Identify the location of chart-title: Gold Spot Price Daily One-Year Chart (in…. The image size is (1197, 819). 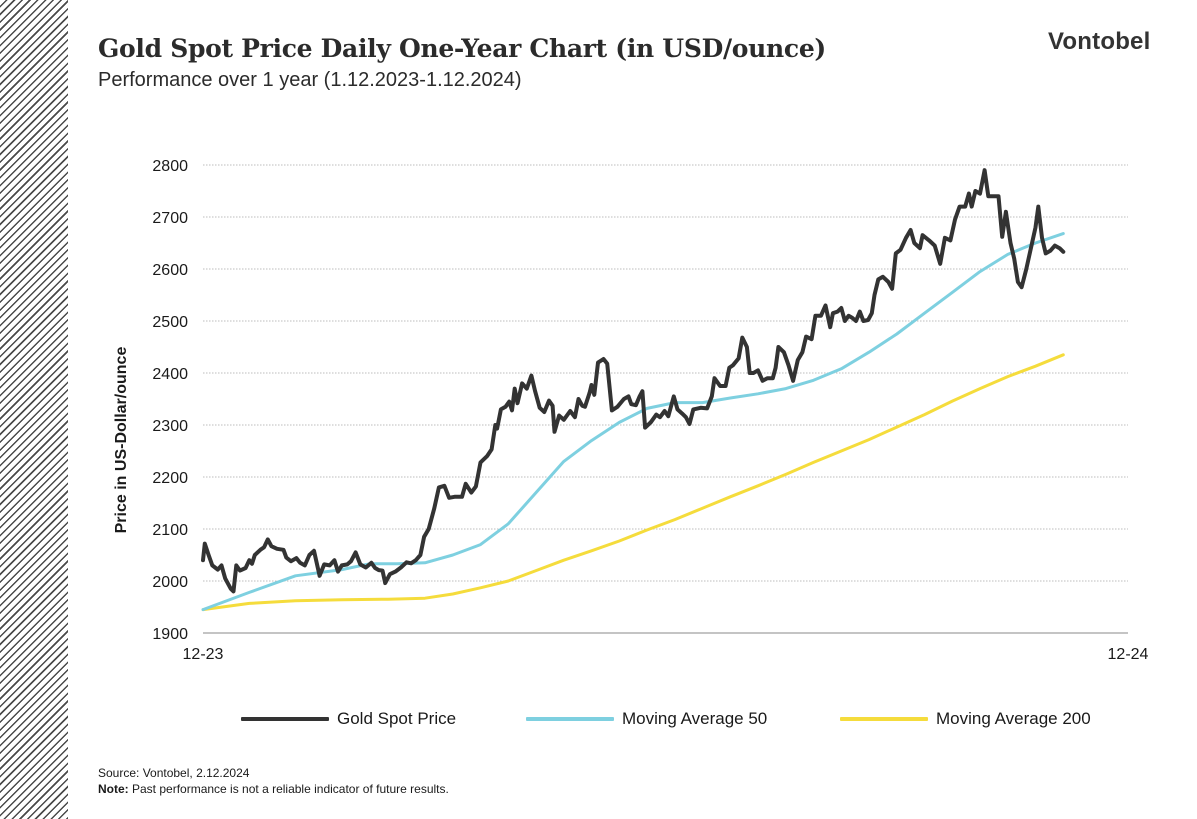
(462, 48).